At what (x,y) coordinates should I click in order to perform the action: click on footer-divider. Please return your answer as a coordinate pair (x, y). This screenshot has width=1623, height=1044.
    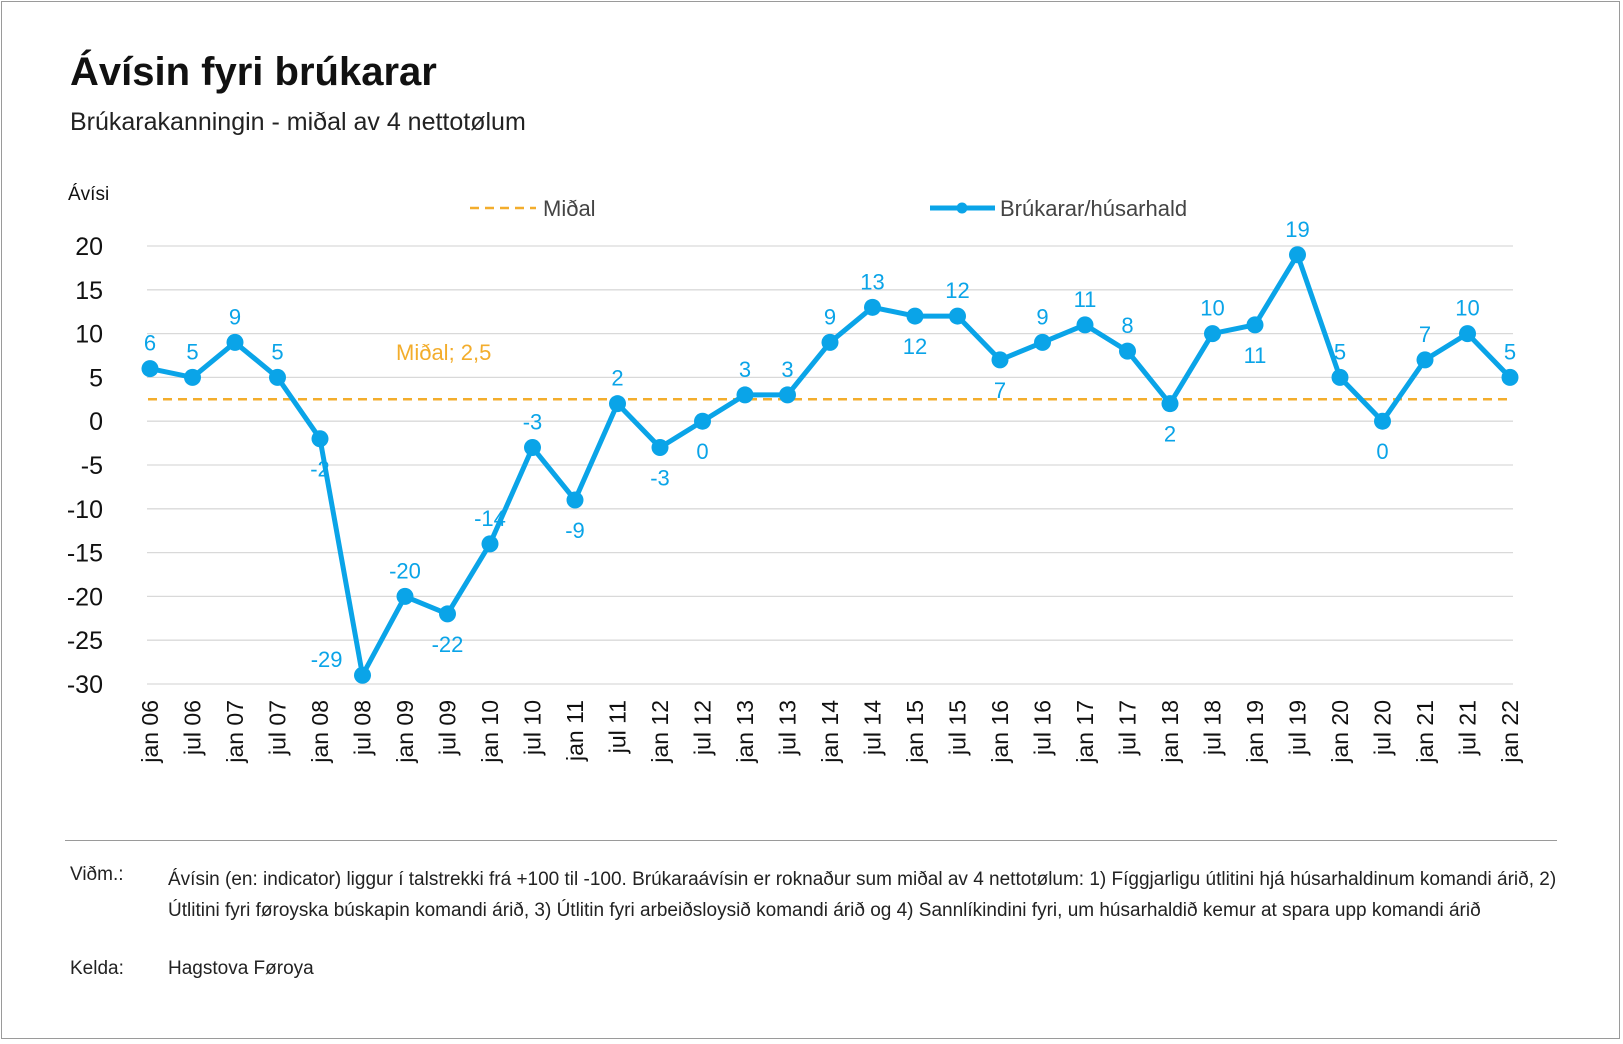
    Looking at the image, I should click on (811, 840).